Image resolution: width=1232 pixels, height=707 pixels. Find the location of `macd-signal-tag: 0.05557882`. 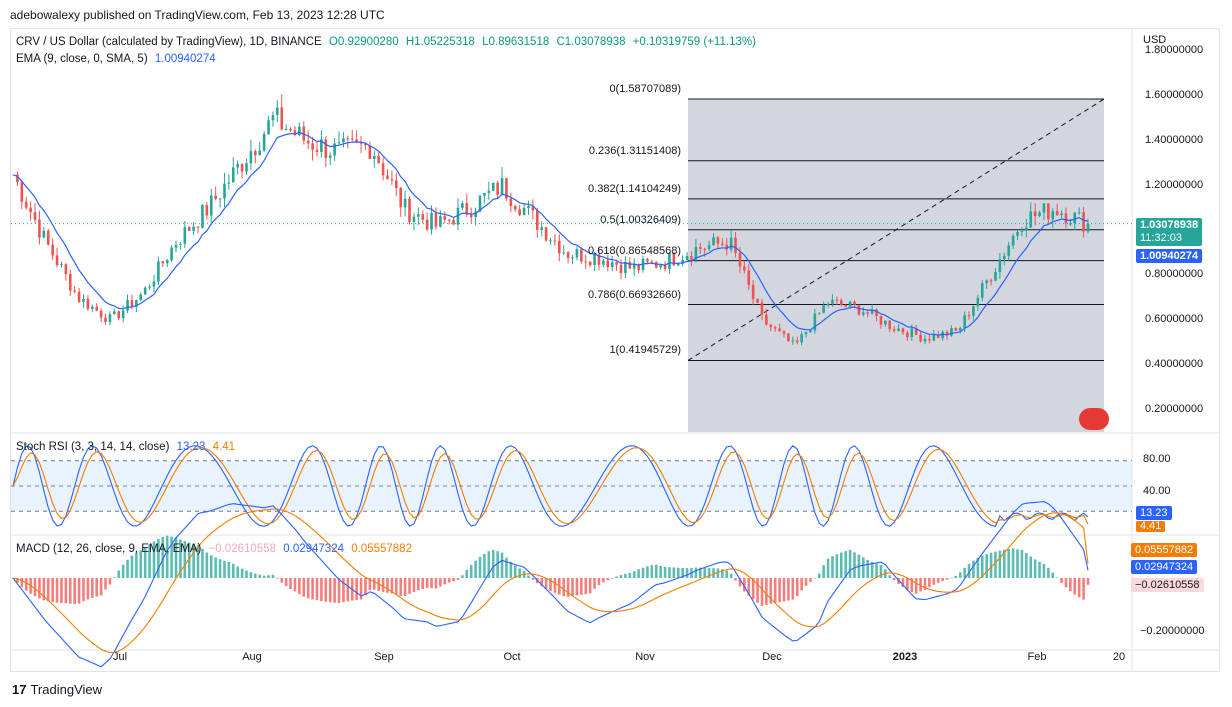

macd-signal-tag: 0.05557882 is located at coordinates (1164, 550).